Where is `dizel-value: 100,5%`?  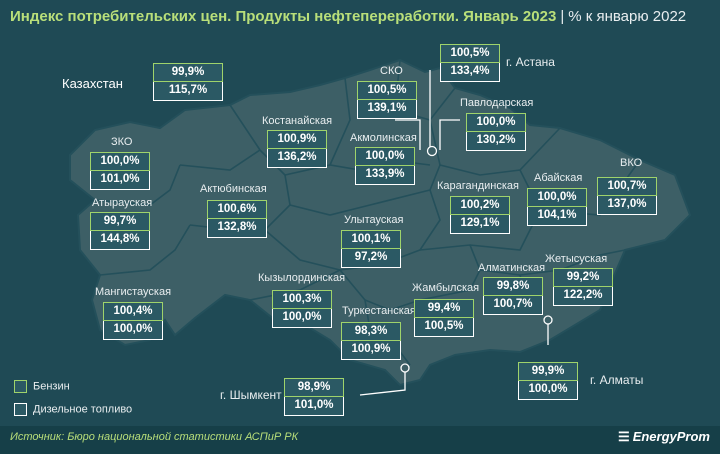
dizel-value: 100,5% is located at coordinates (444, 327).